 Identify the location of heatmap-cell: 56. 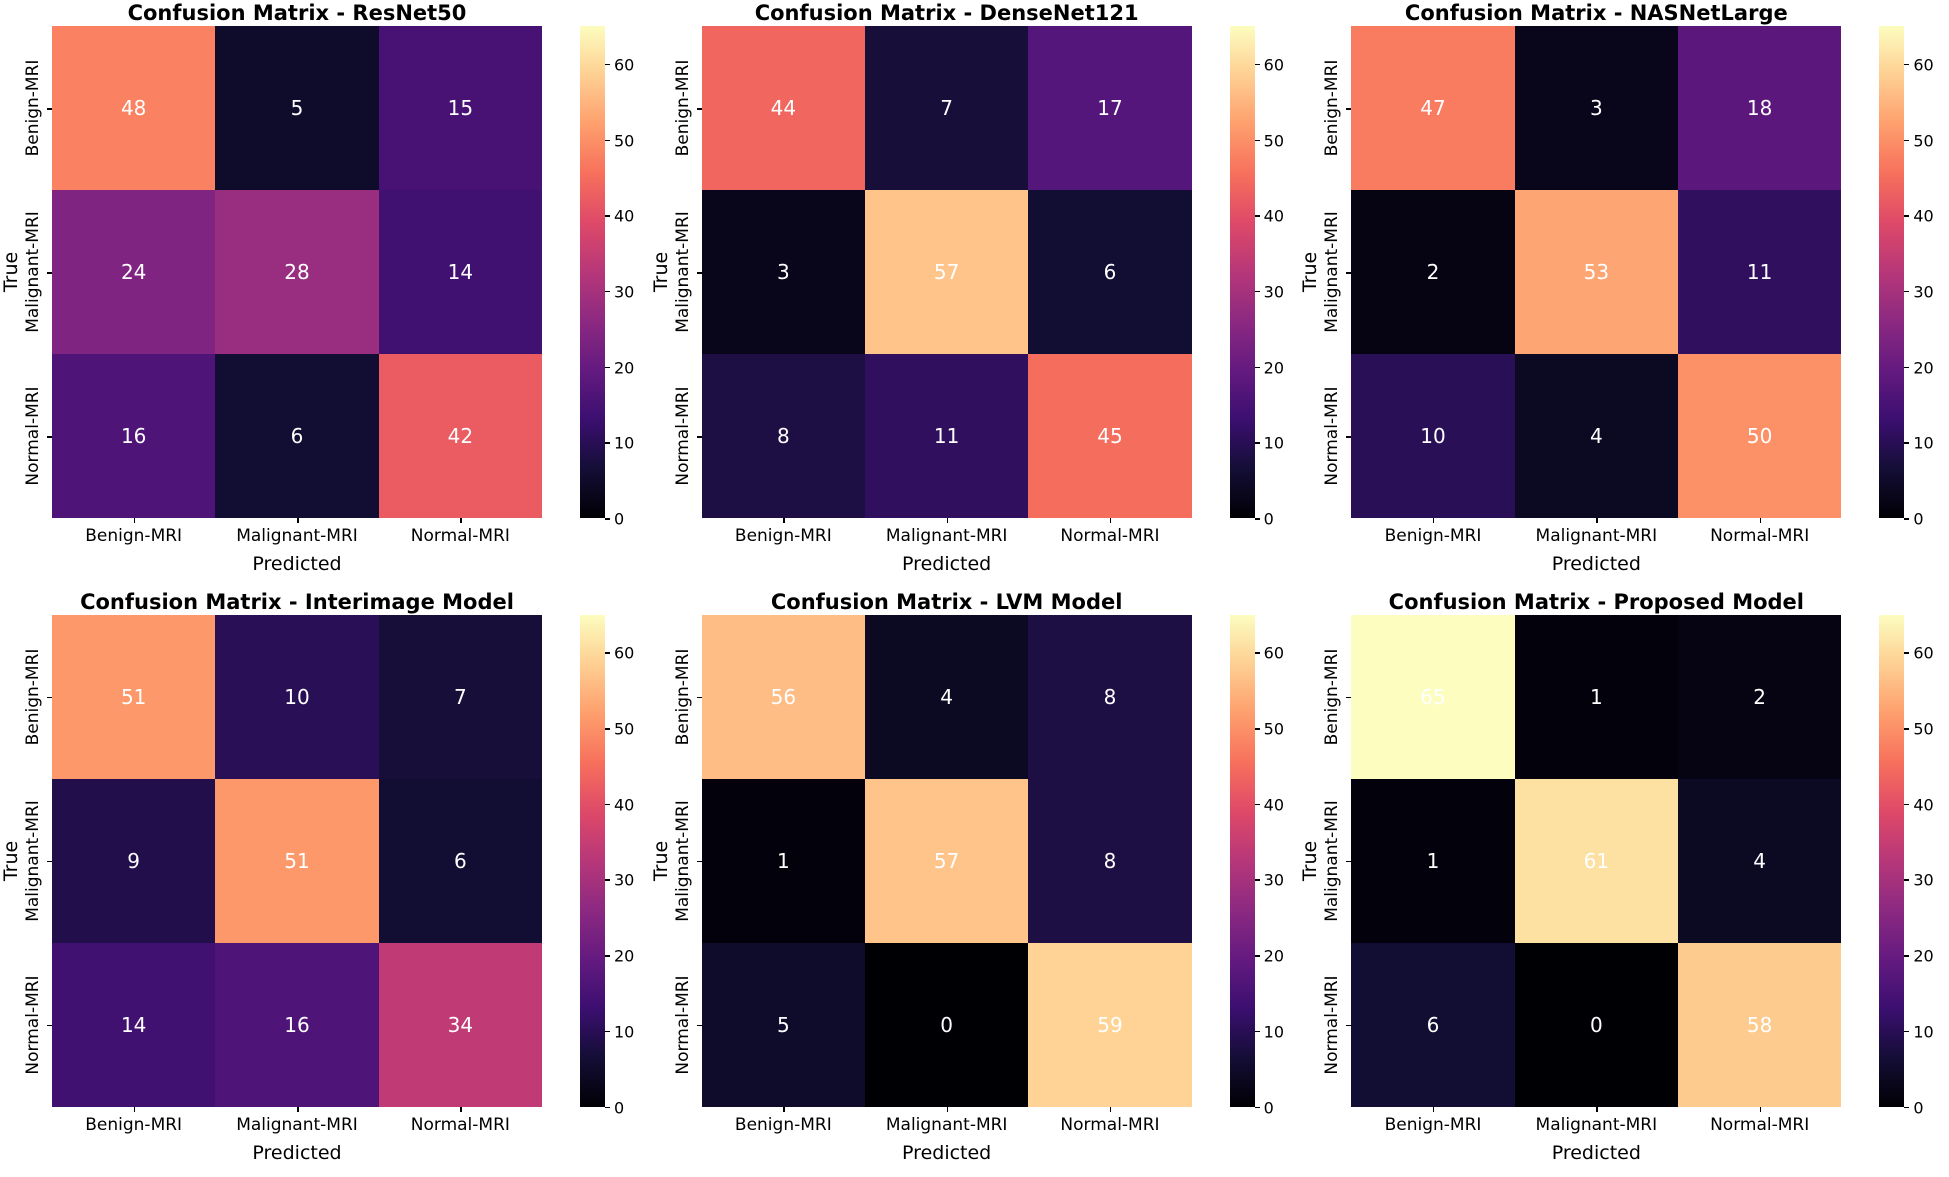
(783, 696).